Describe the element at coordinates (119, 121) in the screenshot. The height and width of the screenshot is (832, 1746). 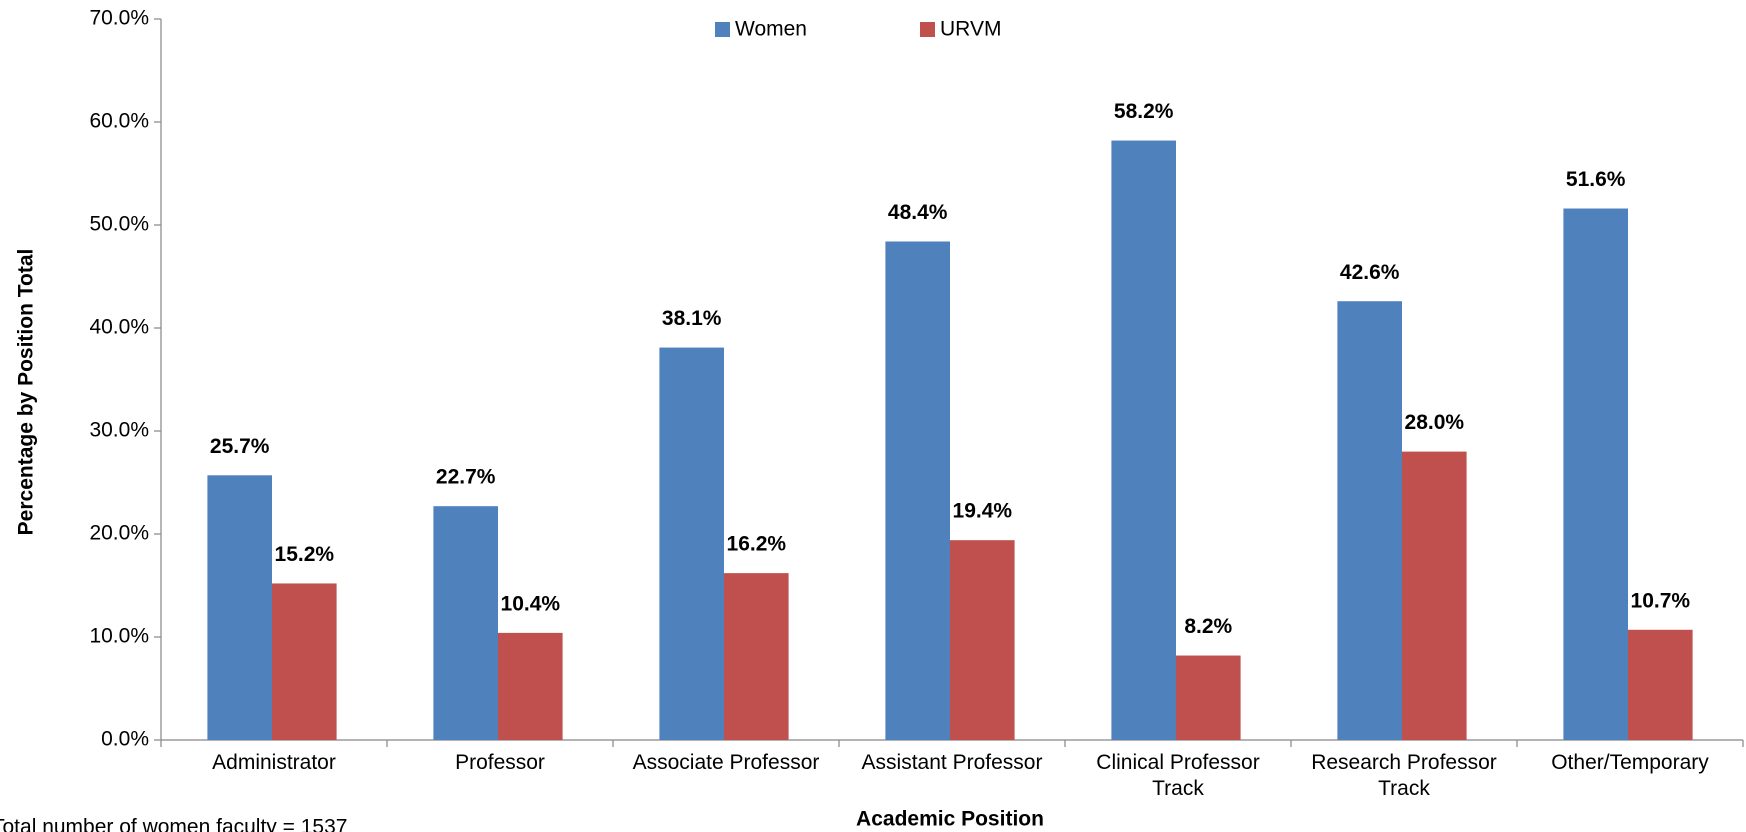
I see `y-tick-label: 60.0%` at that location.